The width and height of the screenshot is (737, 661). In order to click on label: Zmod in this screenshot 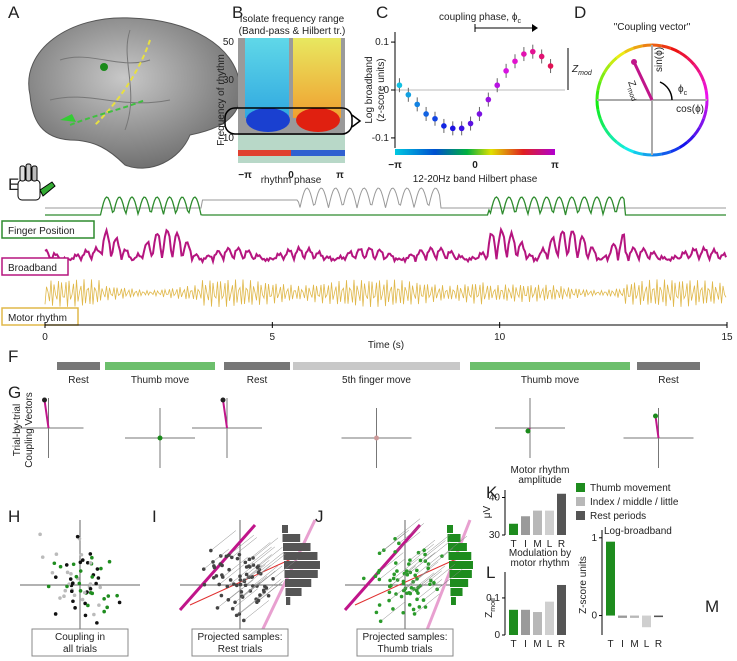, I will do `click(632, 90)`.